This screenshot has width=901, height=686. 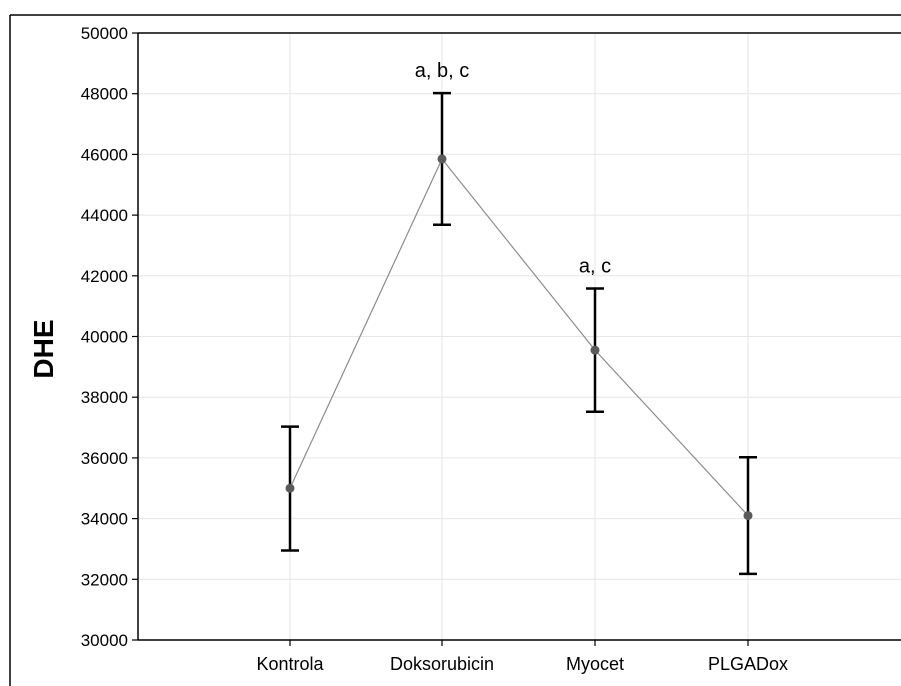 I want to click on x-ticks: Kontrola Doksorubicin Myocet PLGADox, so click(x=522, y=657).